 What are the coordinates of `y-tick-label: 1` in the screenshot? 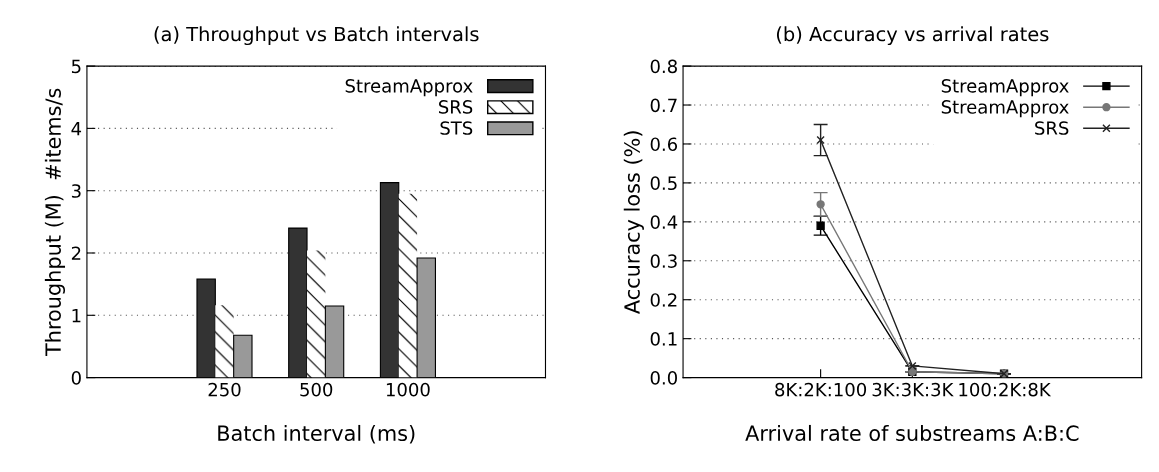 It's located at (76, 315).